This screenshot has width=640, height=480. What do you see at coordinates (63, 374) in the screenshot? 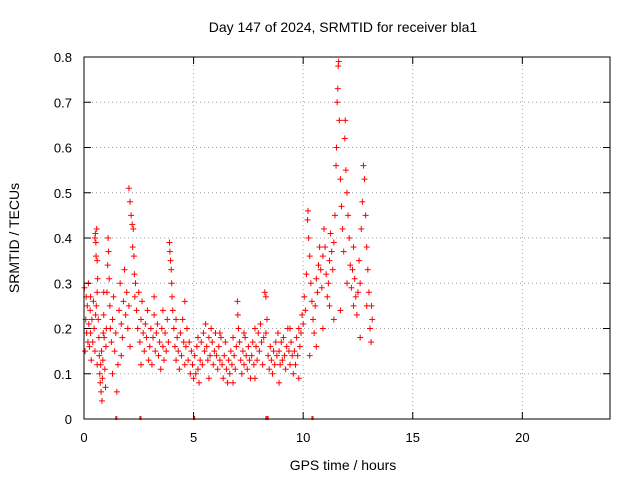
I see `y-tick-label: 0.1` at bounding box center [63, 374].